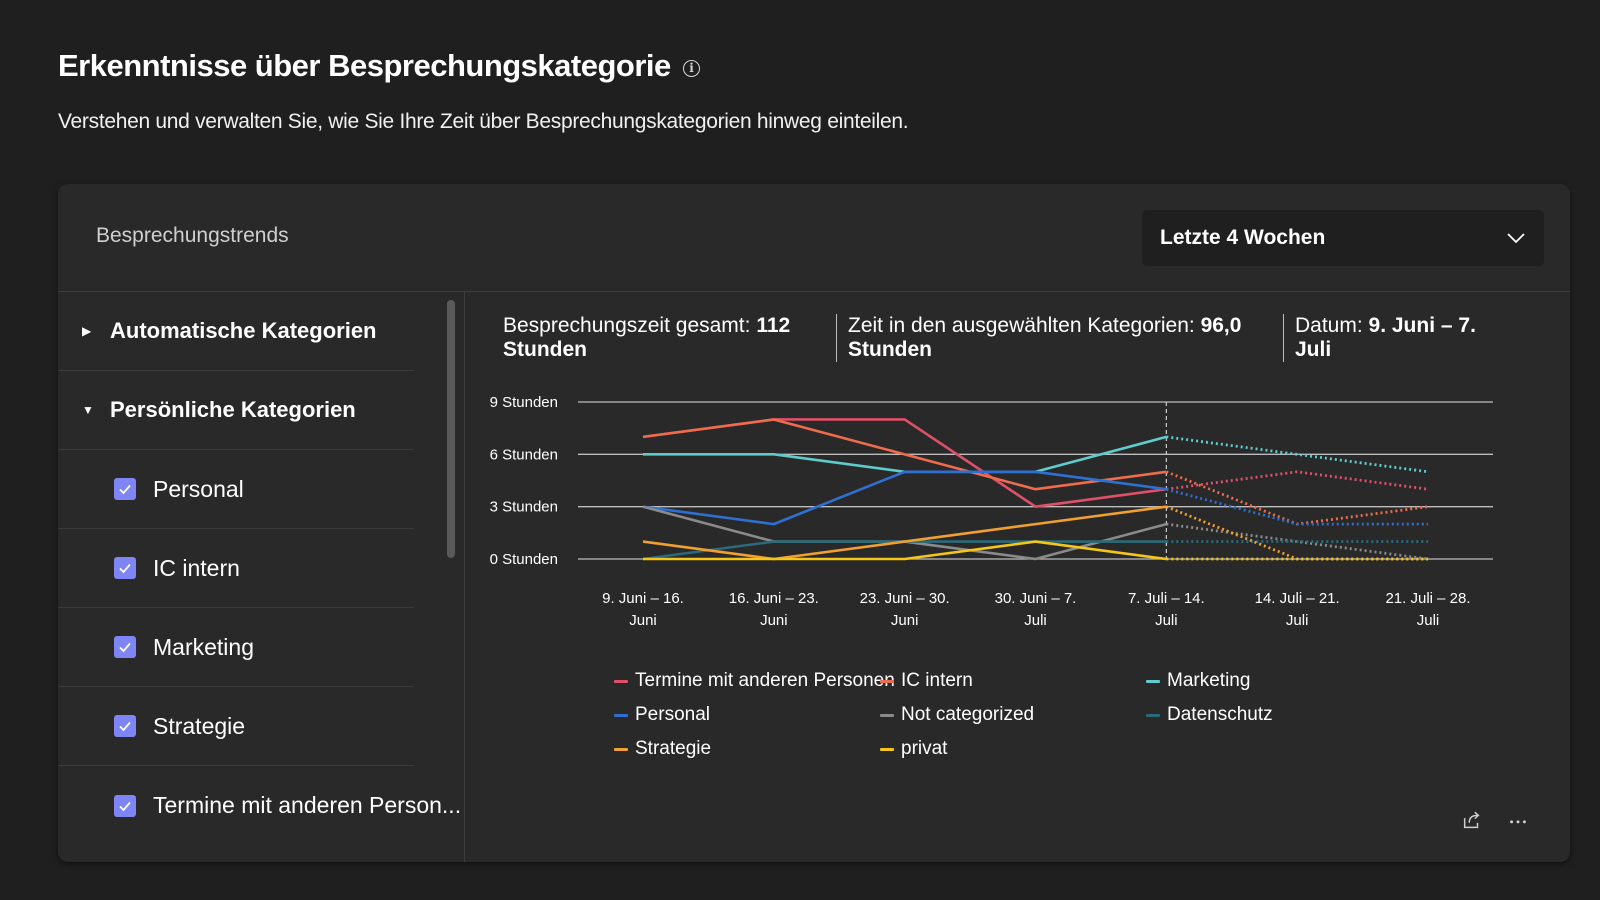 The width and height of the screenshot is (1600, 900). I want to click on group-label: Automatische Kategorien, so click(243, 330).